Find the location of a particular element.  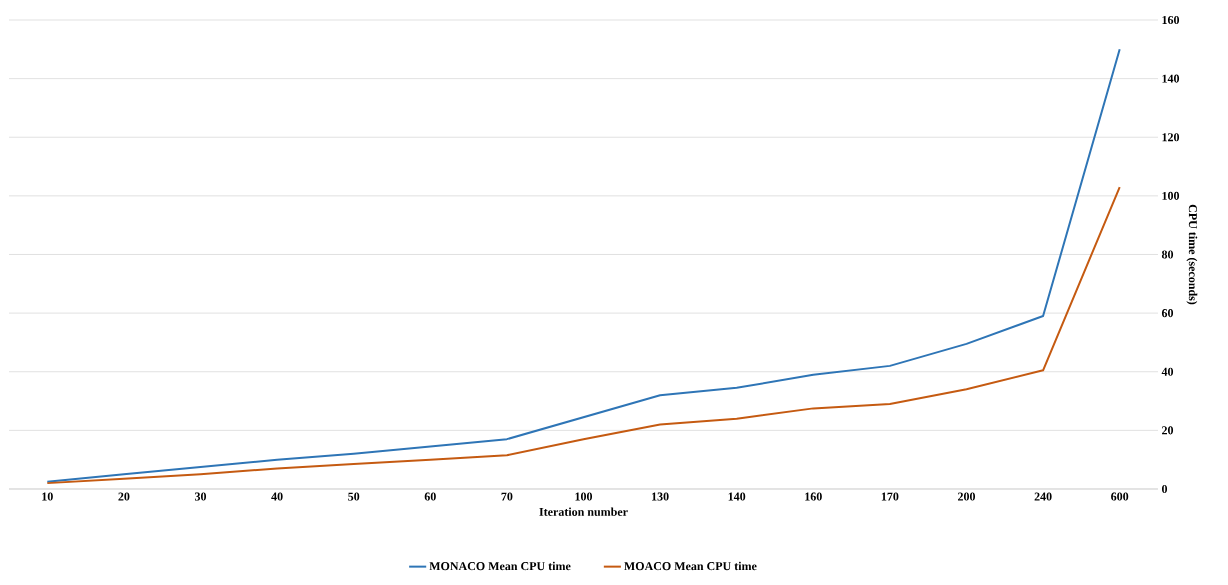

legend-label: MONACO Mean CPU time is located at coordinates (500, 566).